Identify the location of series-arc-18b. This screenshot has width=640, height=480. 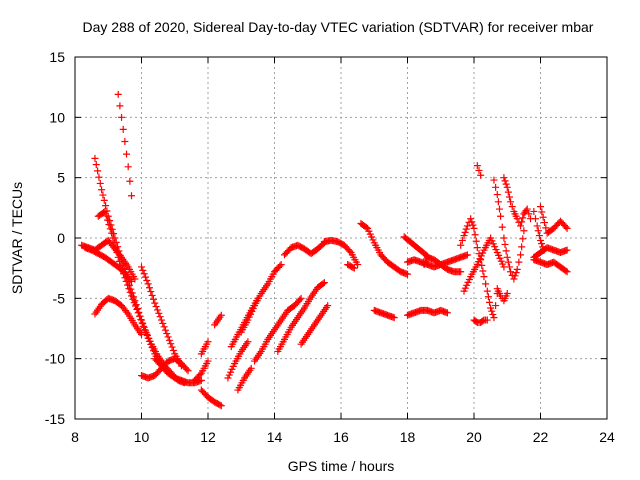
(427, 312).